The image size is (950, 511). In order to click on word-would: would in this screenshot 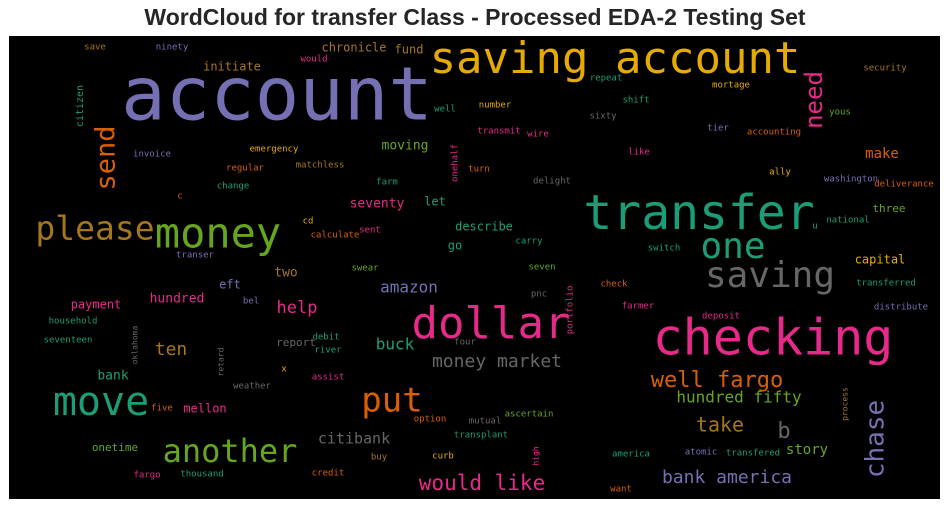, I will do `click(313, 60)`.